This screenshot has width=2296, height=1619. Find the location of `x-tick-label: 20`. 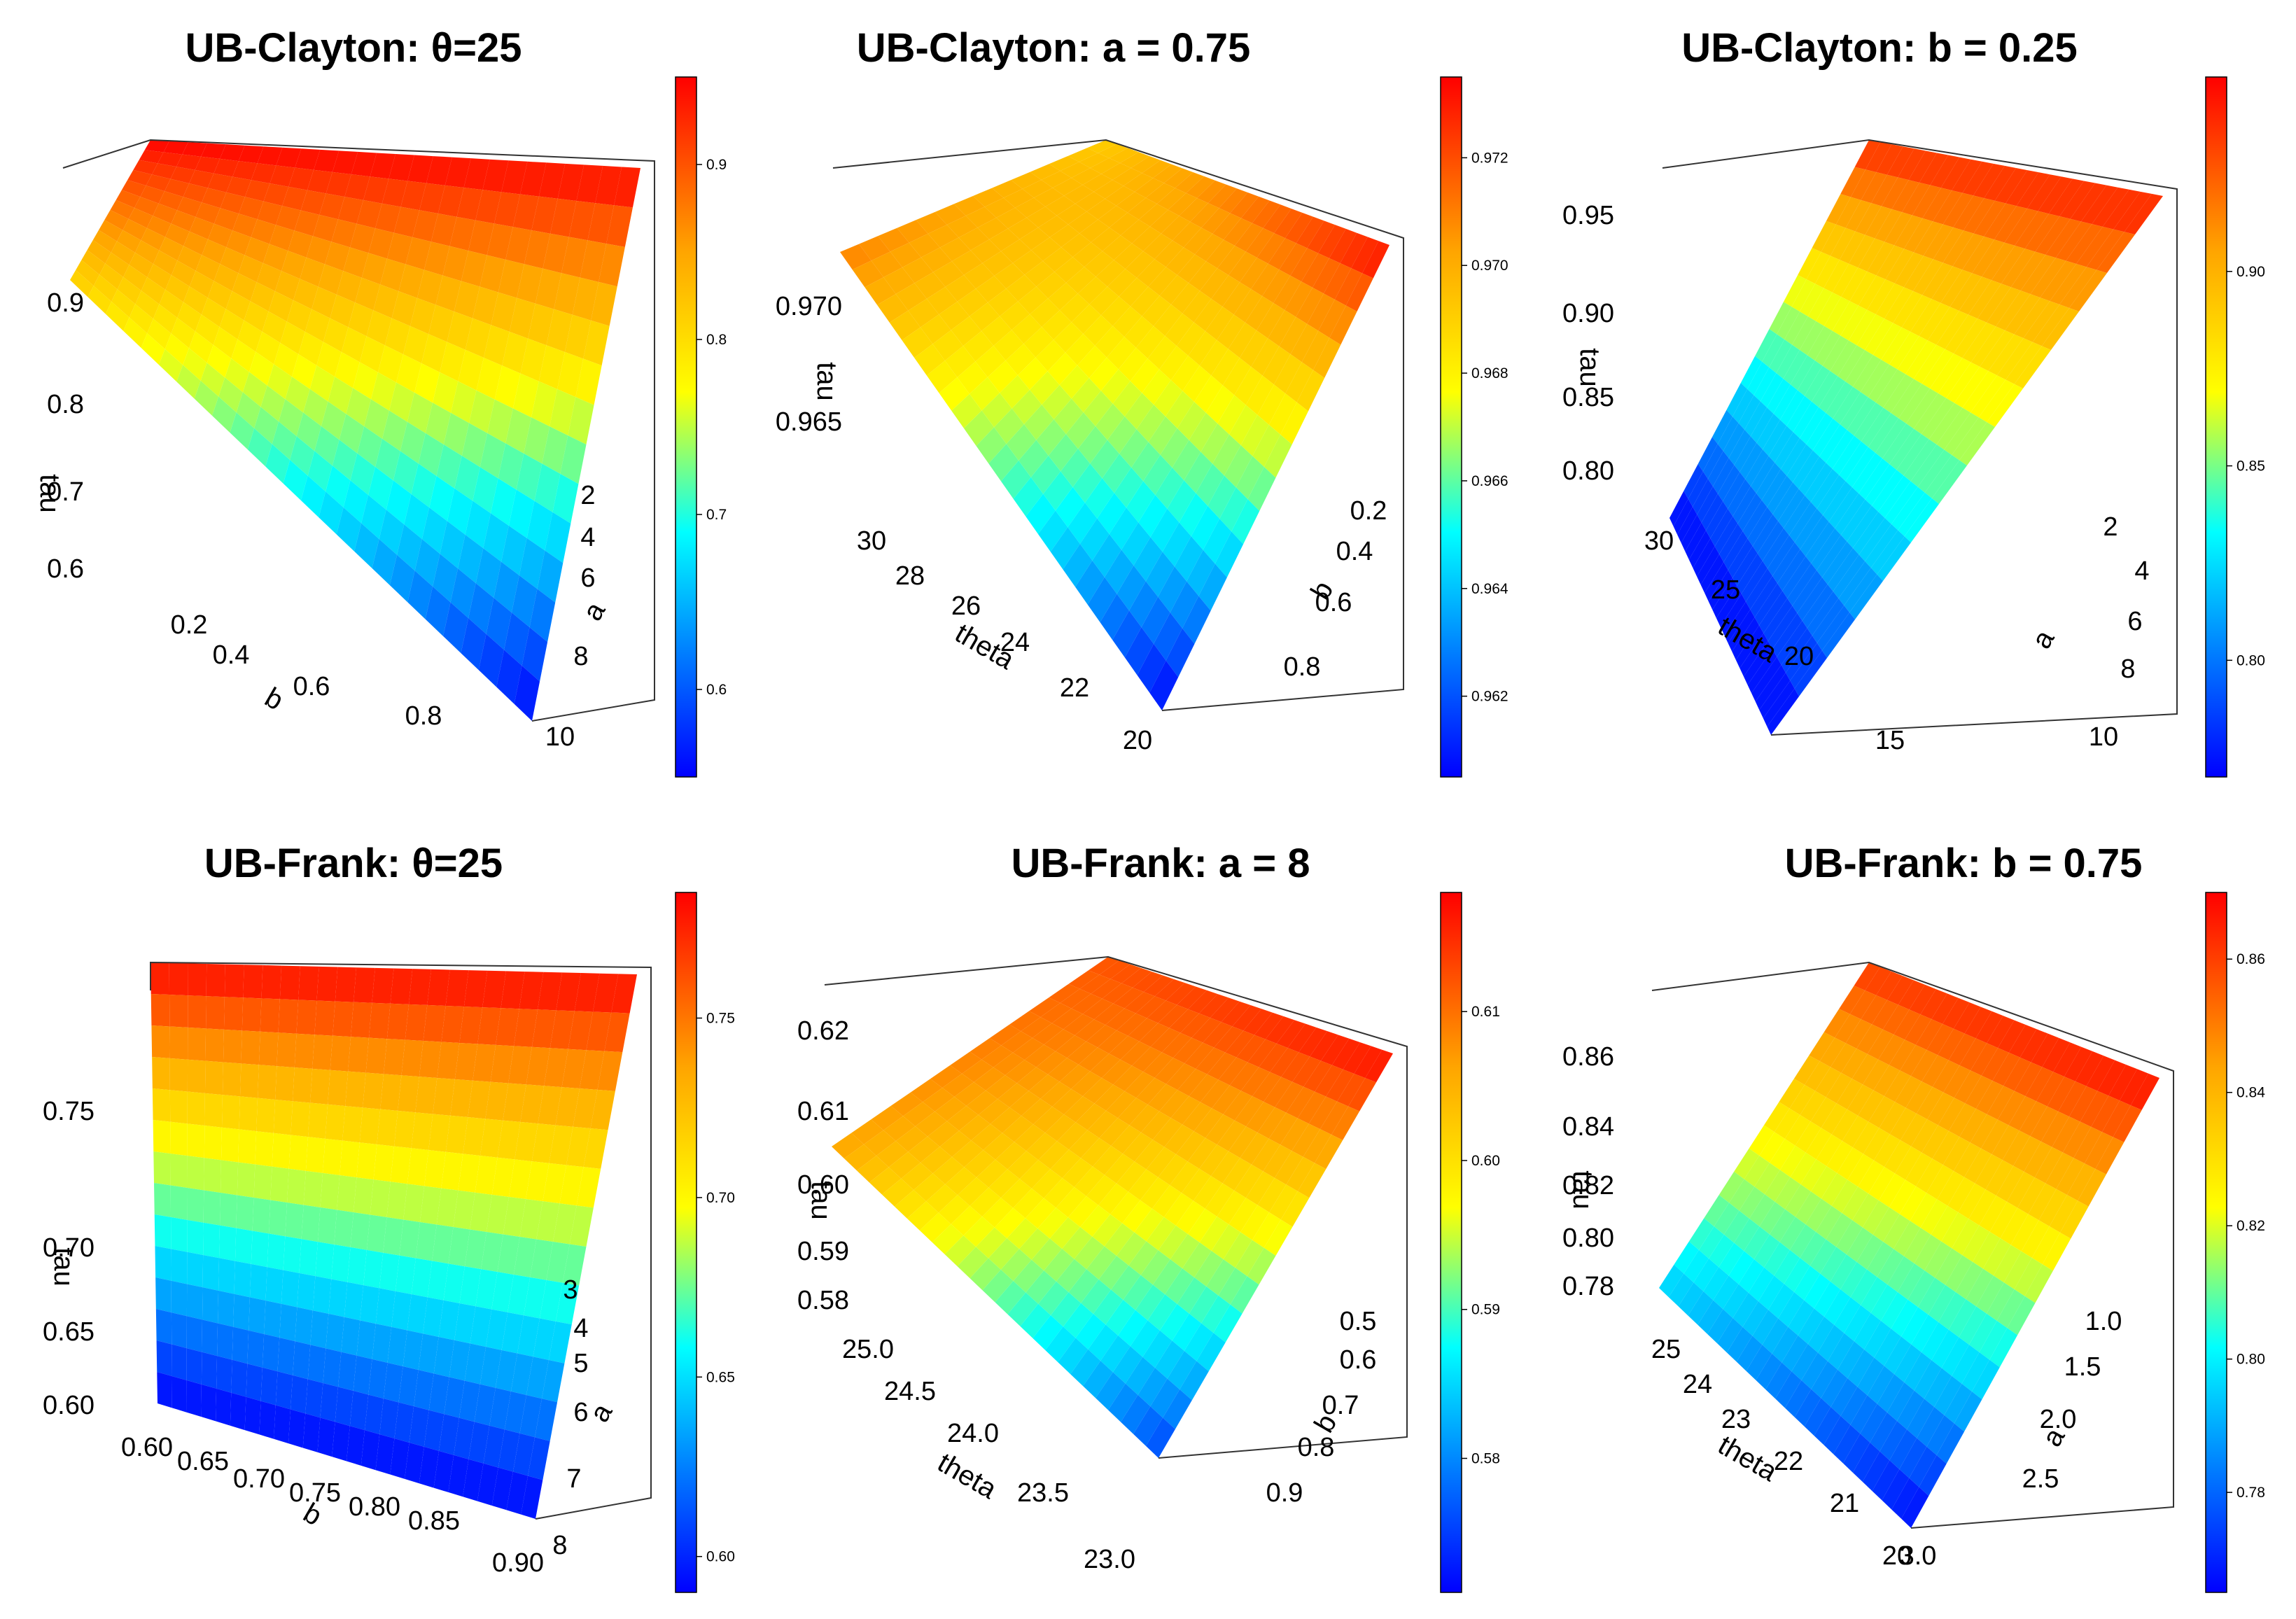

x-tick-label: 20 is located at coordinates (1137, 740).